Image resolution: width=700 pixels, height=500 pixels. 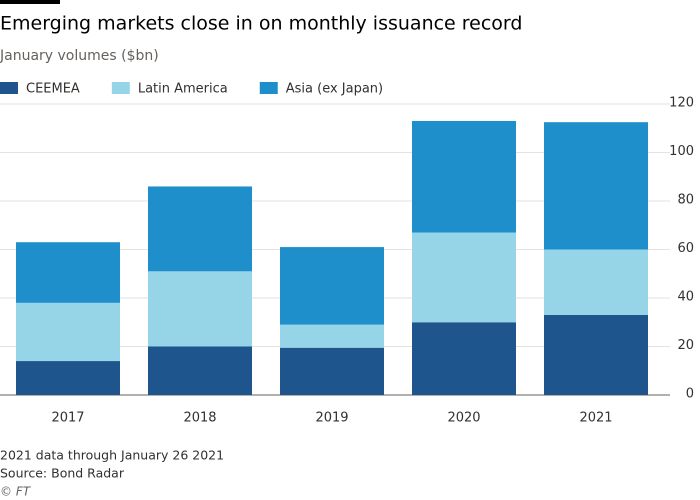 What do you see at coordinates (334, 89) in the screenshot?
I see `legend-label: Asia (ex Japan)` at bounding box center [334, 89].